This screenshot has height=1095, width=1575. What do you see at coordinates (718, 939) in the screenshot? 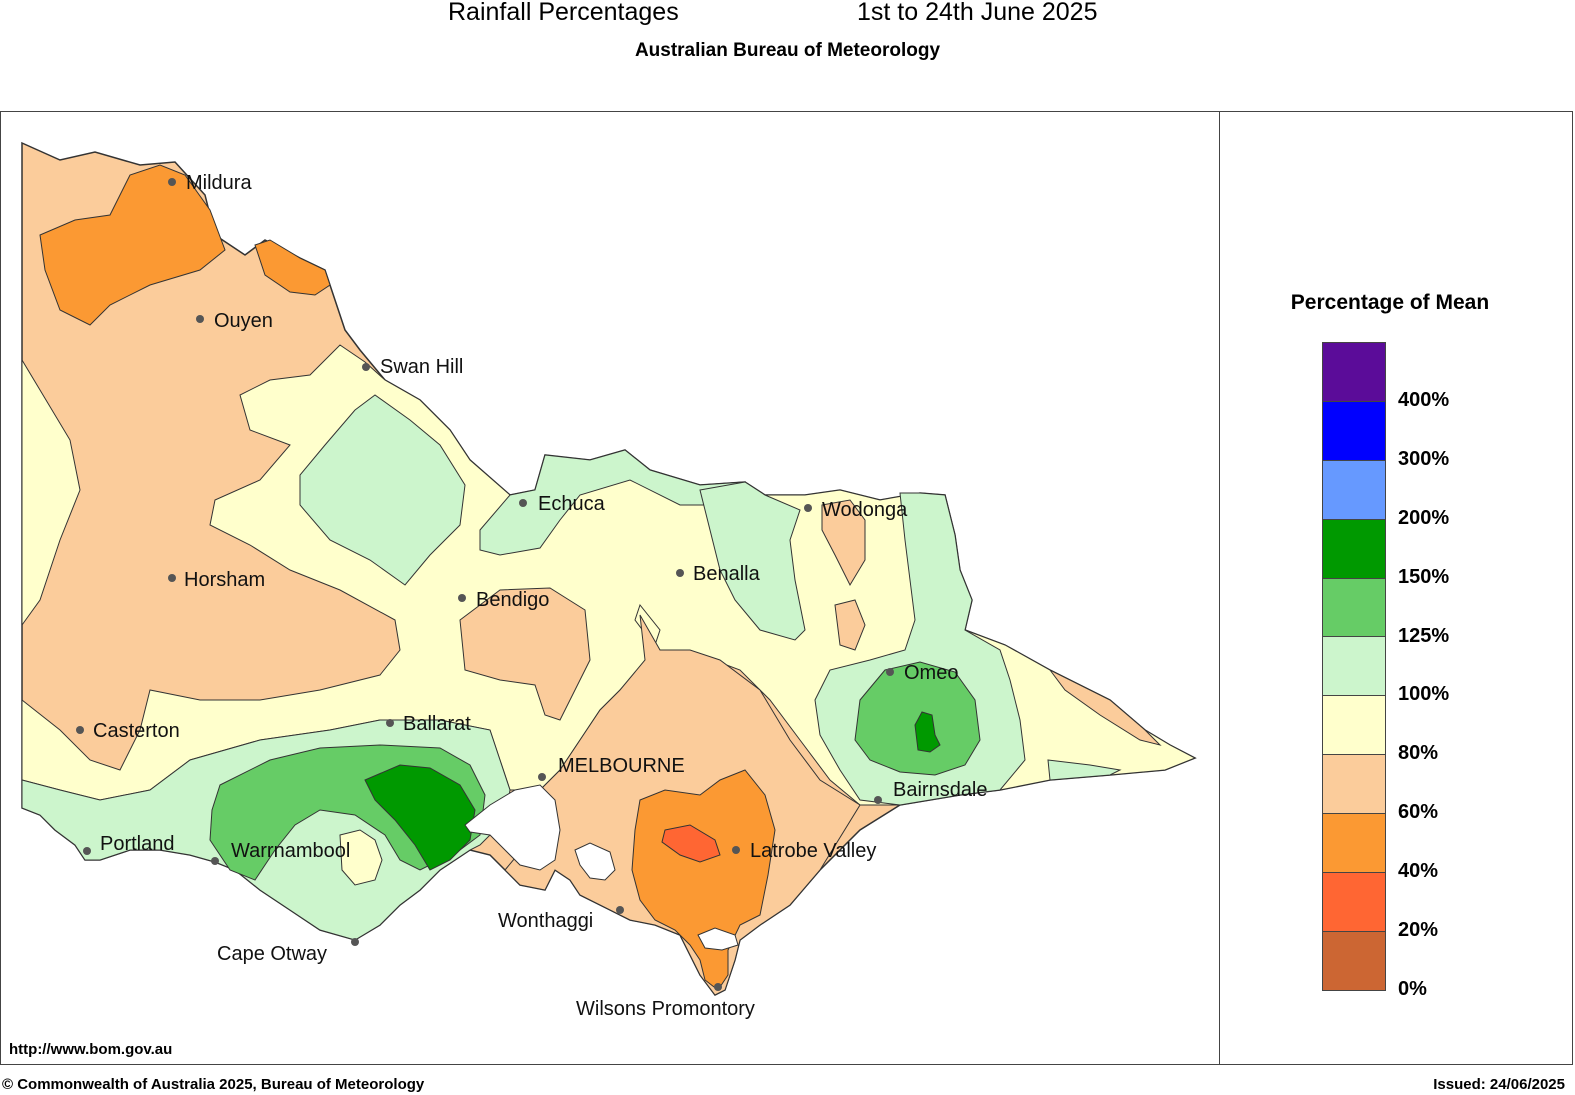
I see `corner-inlet` at bounding box center [718, 939].